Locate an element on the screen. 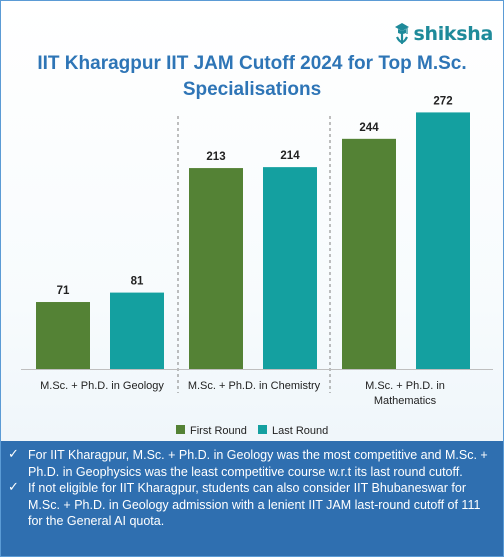 This screenshot has height=557, width=504. data-label: 272 is located at coordinates (442, 101).